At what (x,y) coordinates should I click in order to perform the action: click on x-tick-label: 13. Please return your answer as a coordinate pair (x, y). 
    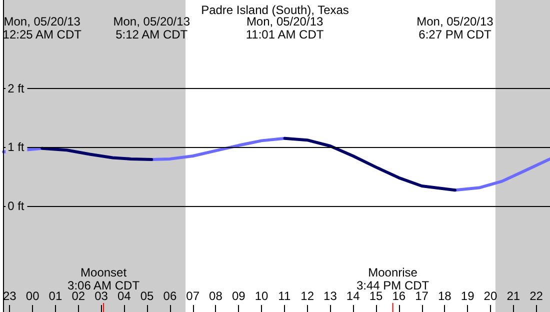
    Looking at the image, I should click on (331, 296).